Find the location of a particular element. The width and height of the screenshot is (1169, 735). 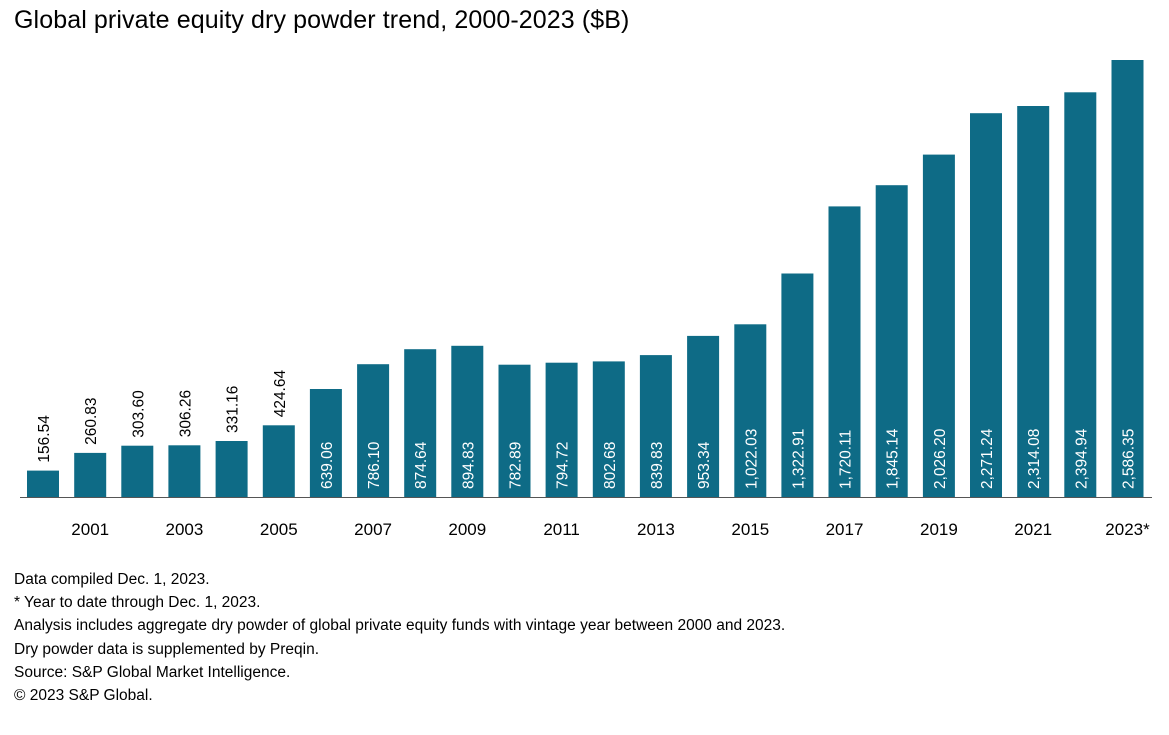

bar-2000 is located at coordinates (43, 483).